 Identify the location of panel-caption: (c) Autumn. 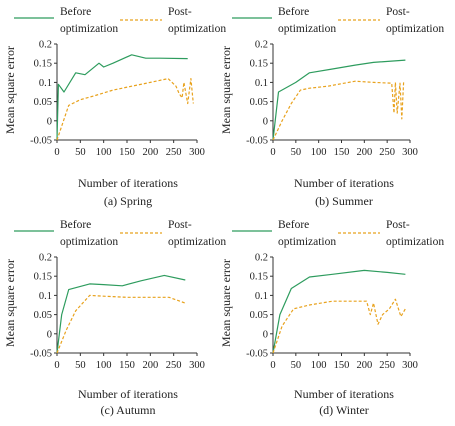
(128, 410).